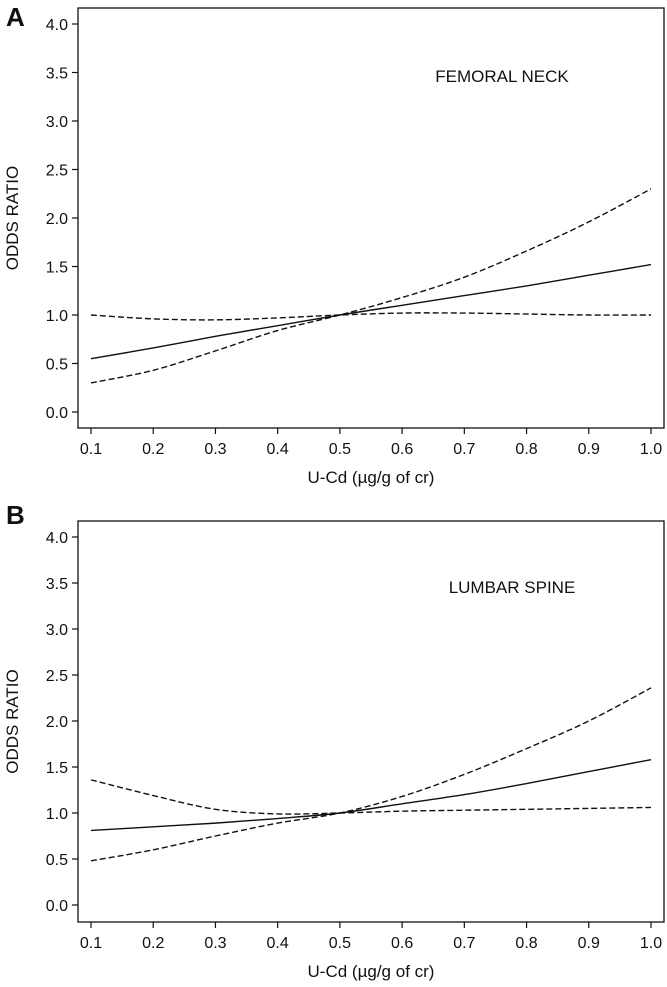 The image size is (667, 987). I want to click on series-line-upper-ci, so click(371, 774).